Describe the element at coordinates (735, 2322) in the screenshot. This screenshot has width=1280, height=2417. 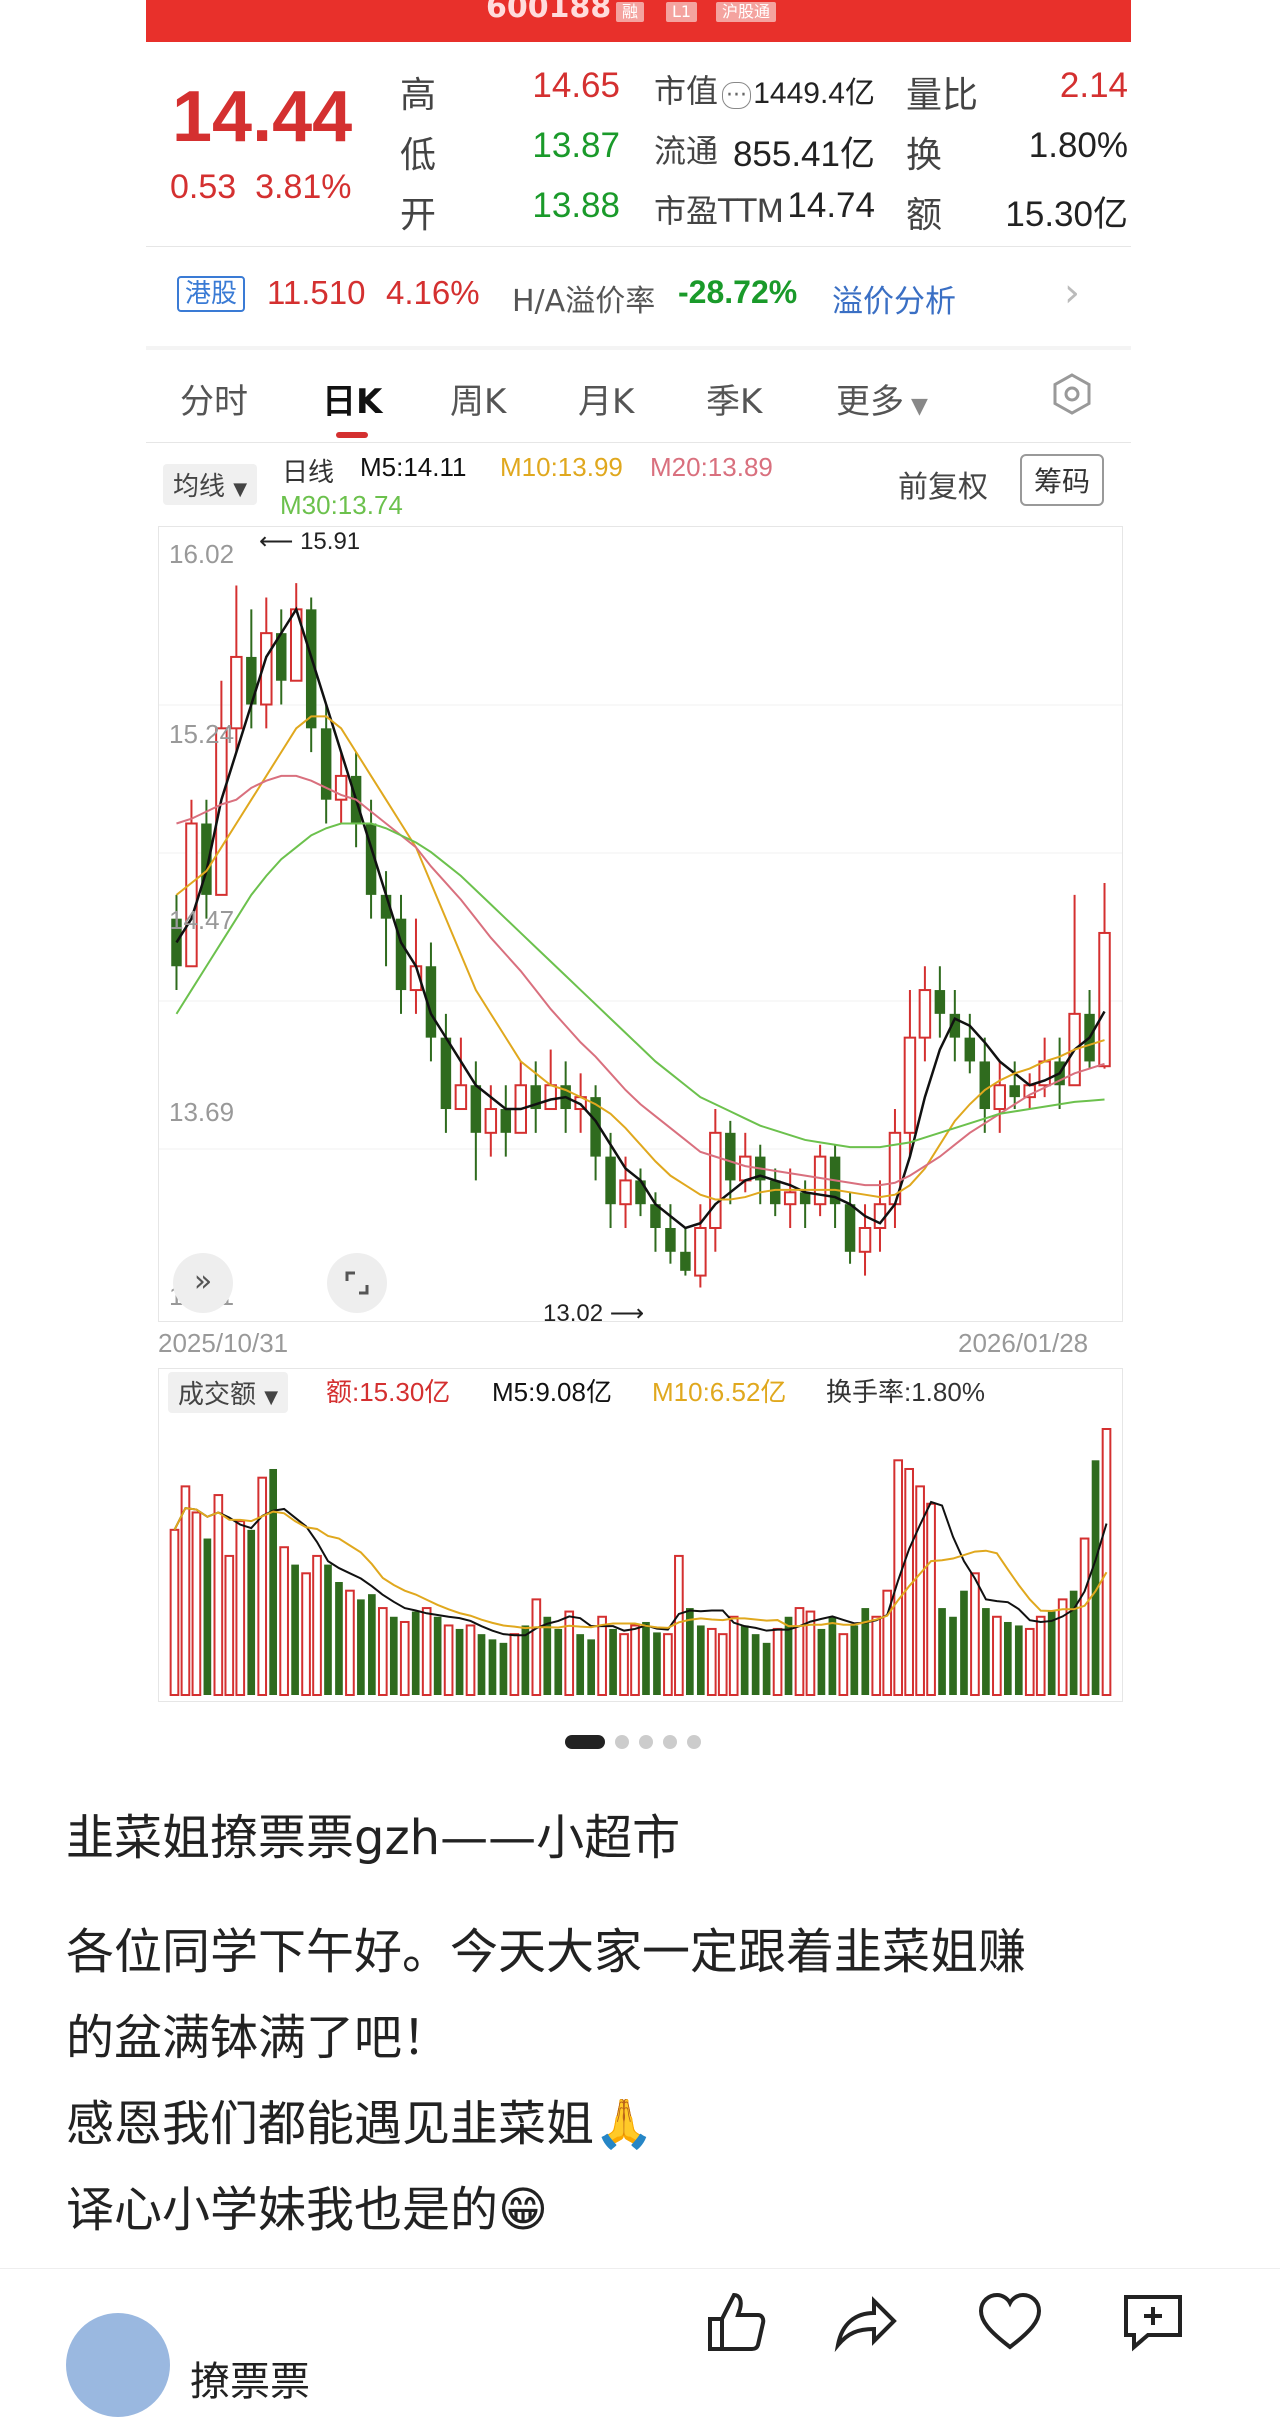
I see `thumbs-up-icon` at that location.